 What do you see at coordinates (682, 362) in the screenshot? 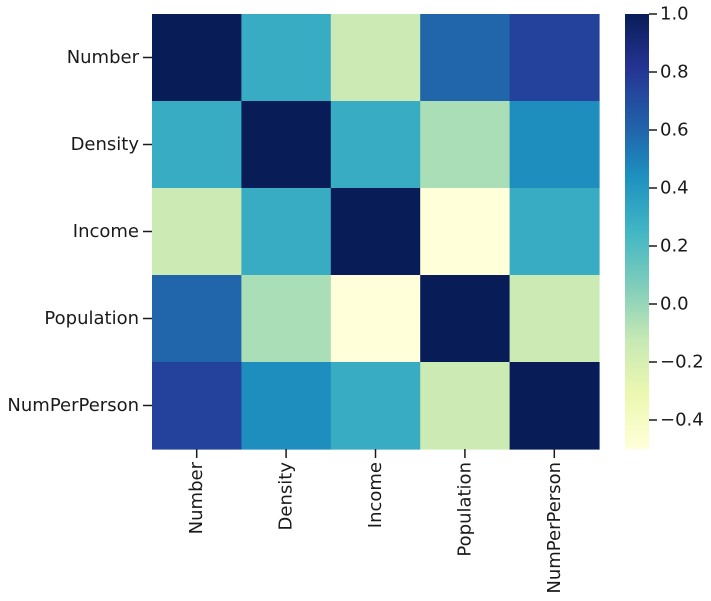
I see `colorbar-tick-label: −0.2` at bounding box center [682, 362].